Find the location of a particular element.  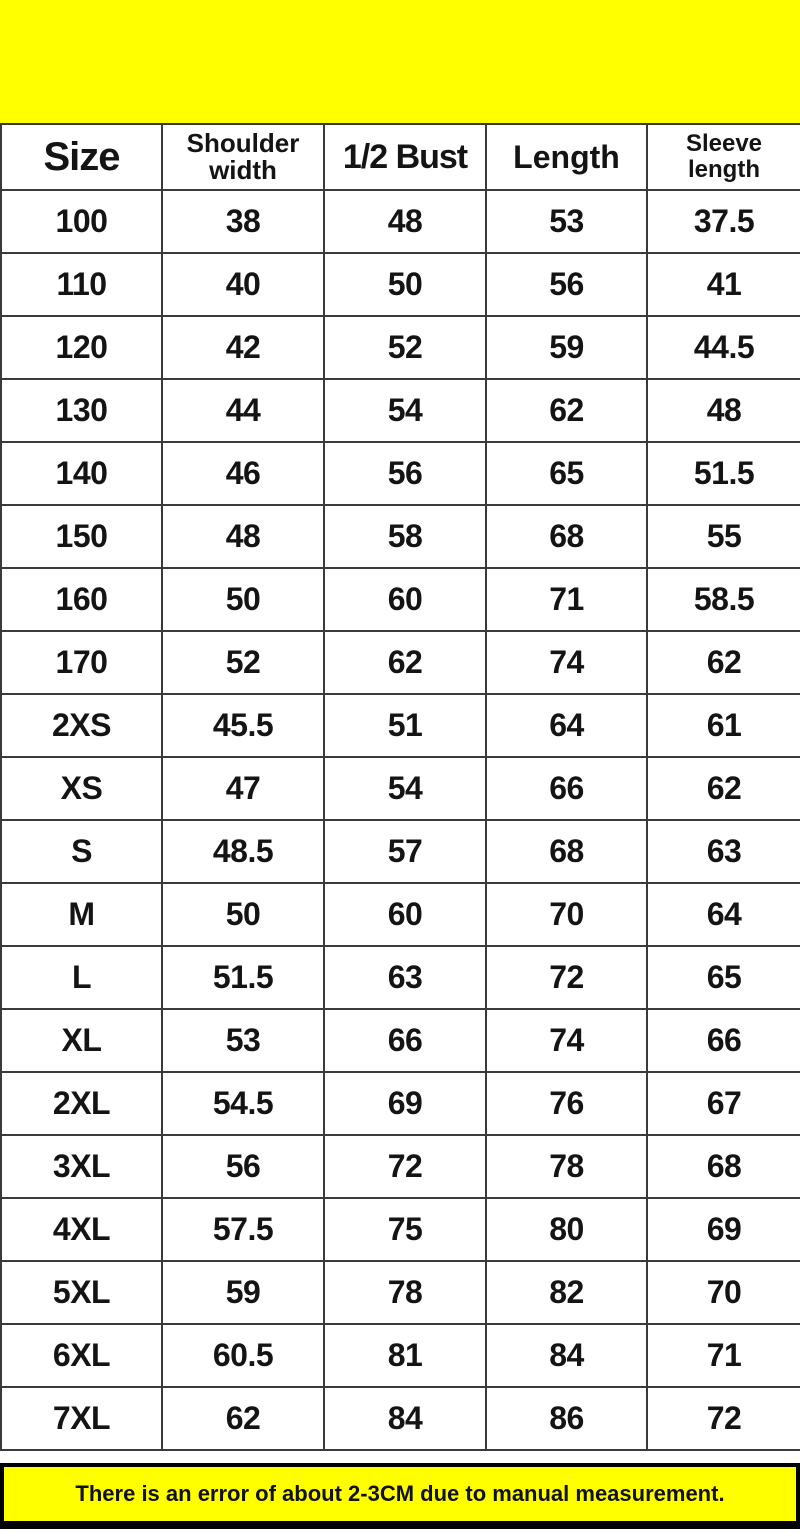

table-row: 130 44 54 62 48 is located at coordinates (400, 410).